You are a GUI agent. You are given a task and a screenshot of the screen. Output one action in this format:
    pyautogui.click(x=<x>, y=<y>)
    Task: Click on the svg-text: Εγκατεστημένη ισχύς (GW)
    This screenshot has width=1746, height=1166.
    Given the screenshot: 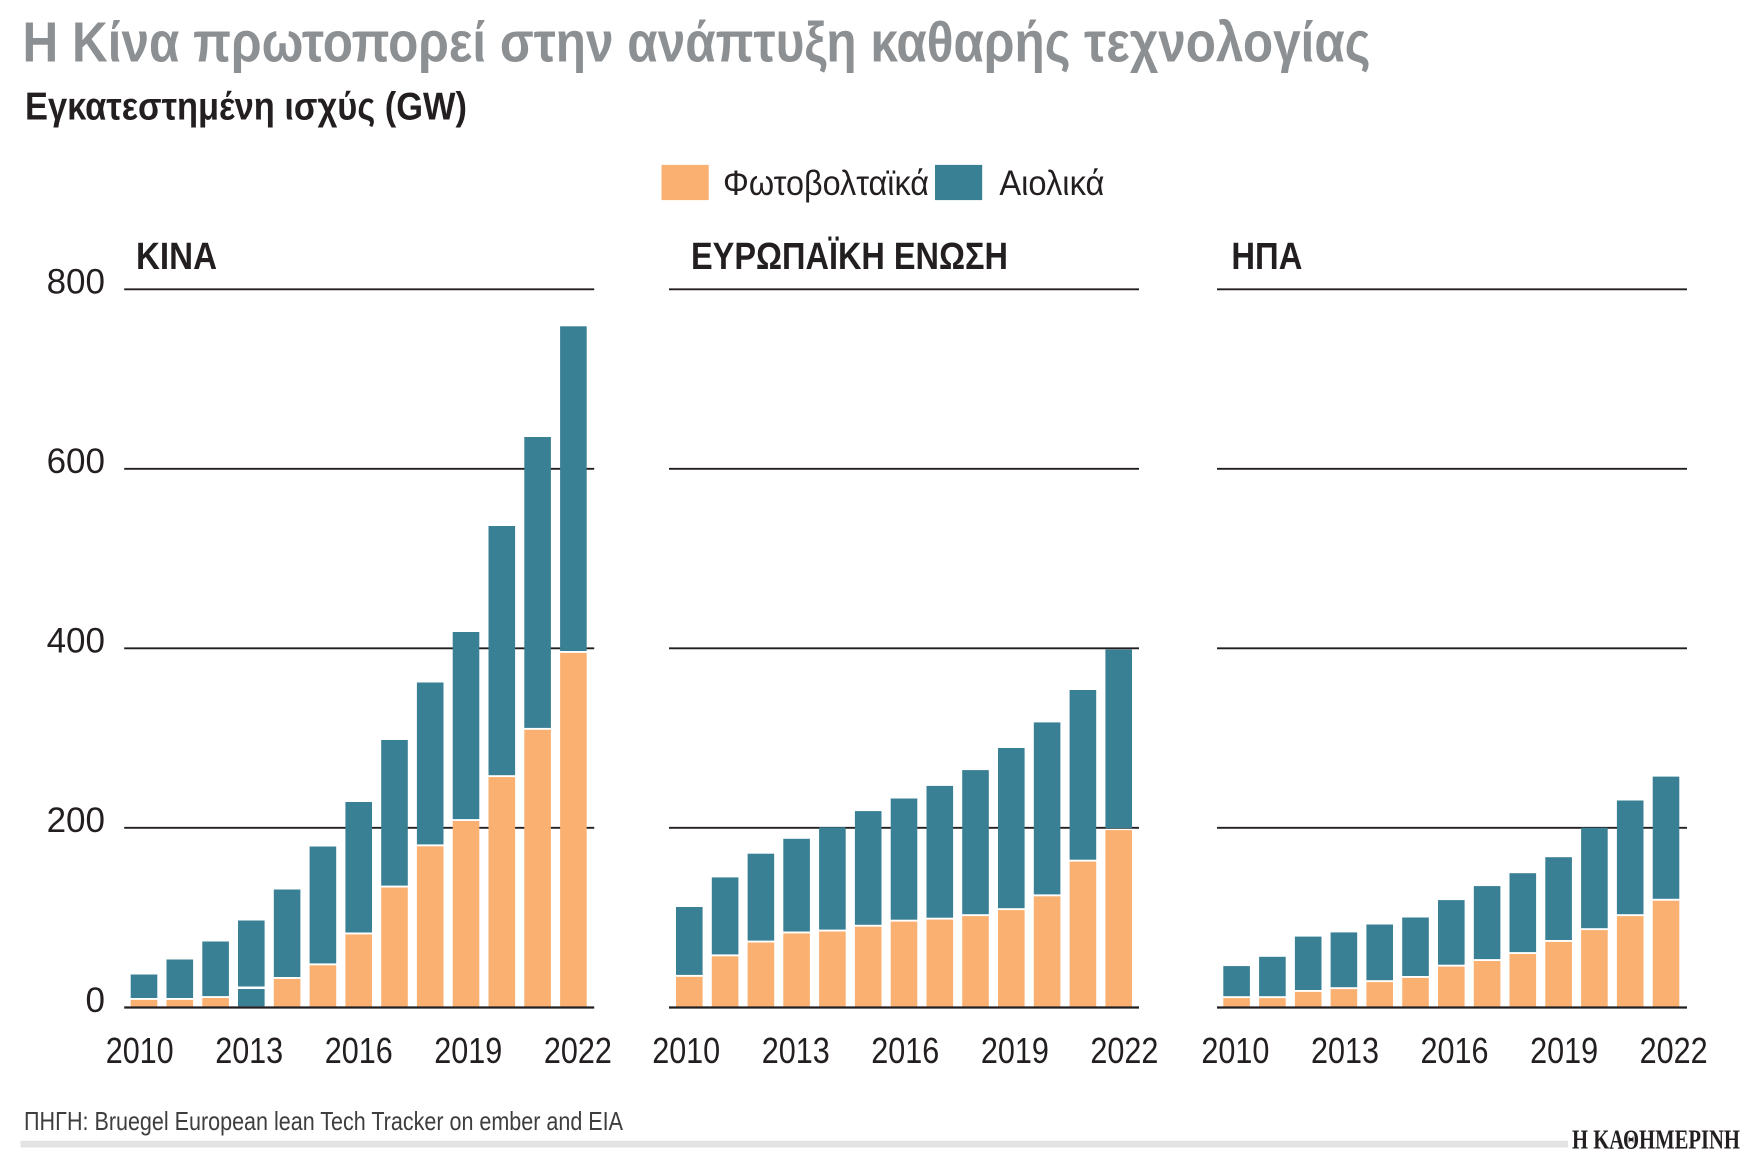 What is the action you would take?
    pyautogui.click(x=246, y=107)
    